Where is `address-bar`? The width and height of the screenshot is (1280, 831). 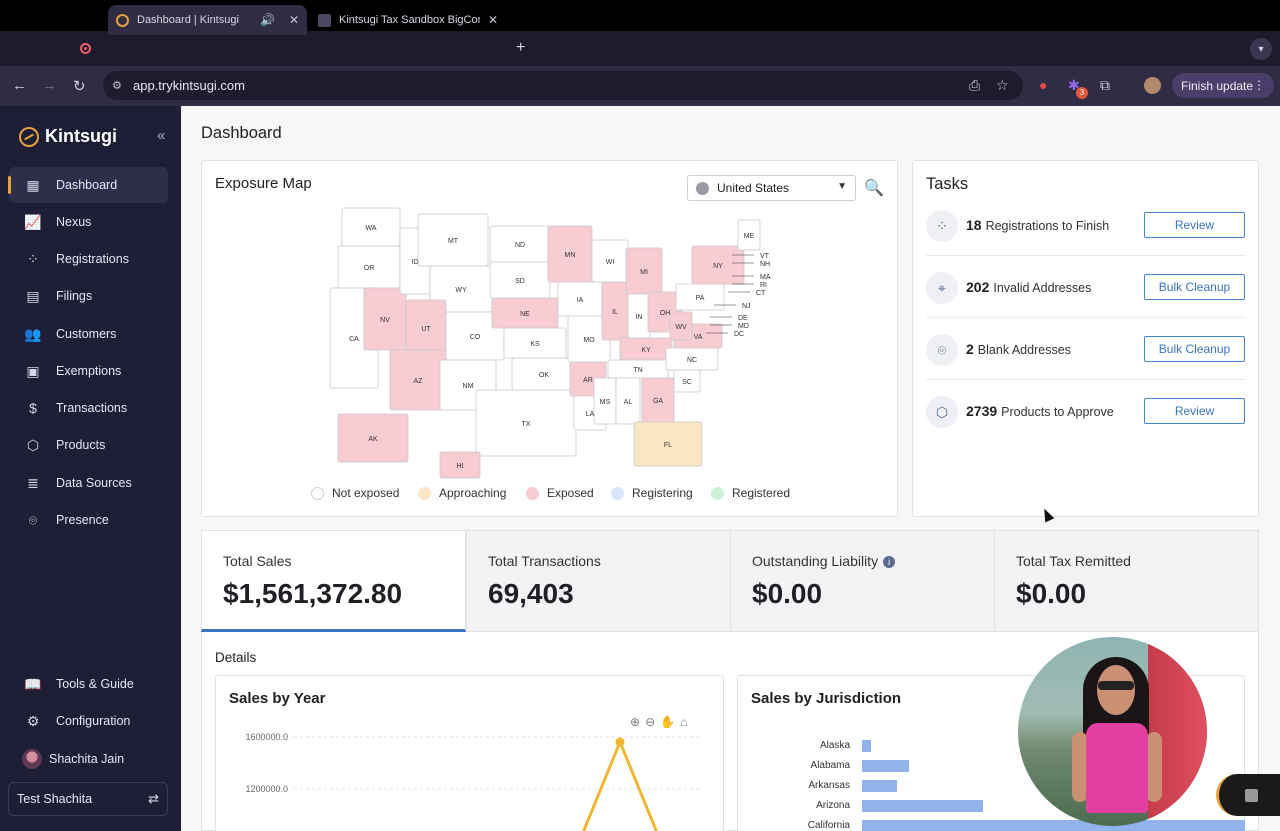 address-bar is located at coordinates (563, 85).